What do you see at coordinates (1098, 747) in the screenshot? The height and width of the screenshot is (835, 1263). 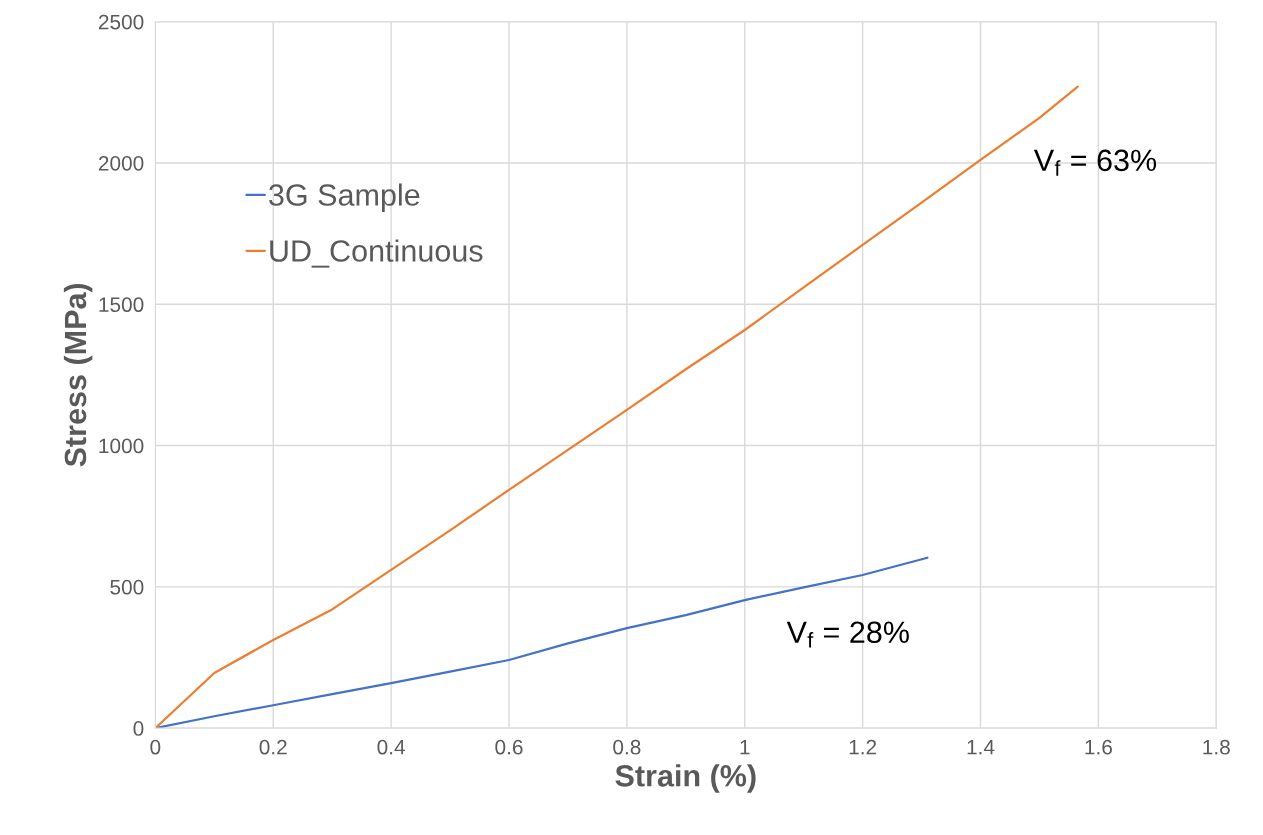 I see `x-tick-label: 1.6` at bounding box center [1098, 747].